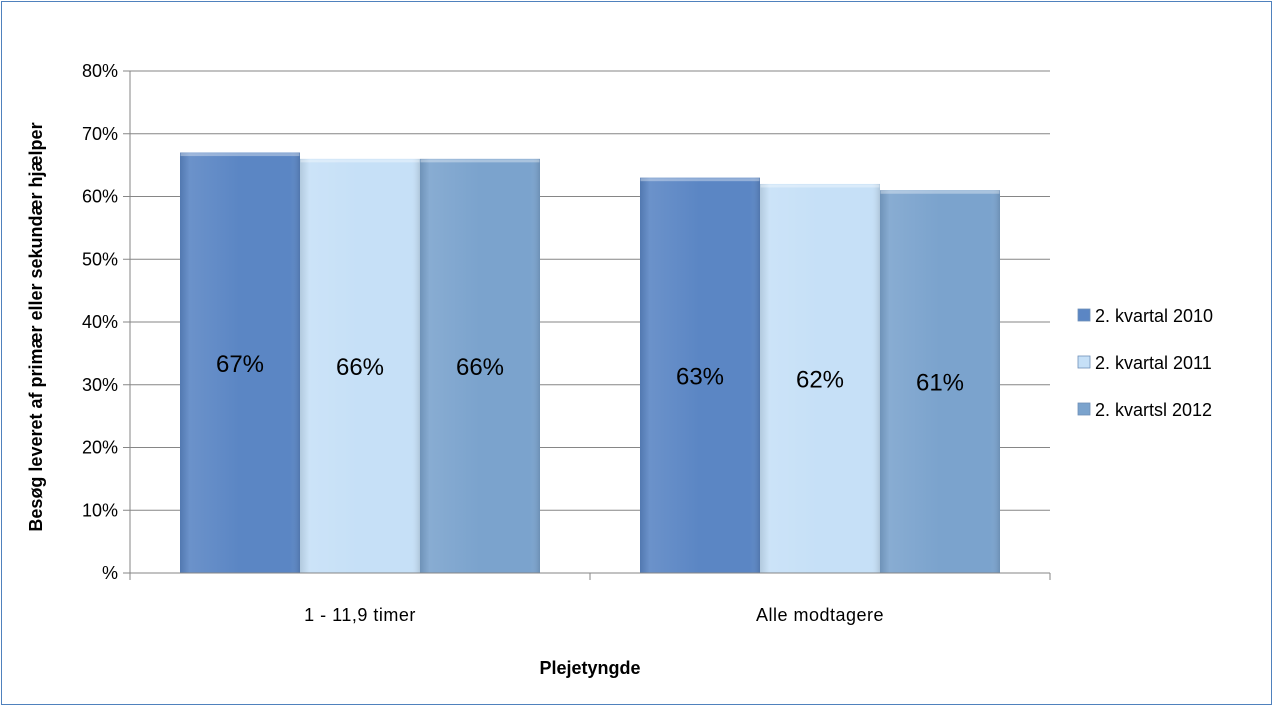 The width and height of the screenshot is (1275, 708). Describe the element at coordinates (590, 374) in the screenshot. I see `data-labels: 67% 66% 66% 63% 62% 61%` at that location.